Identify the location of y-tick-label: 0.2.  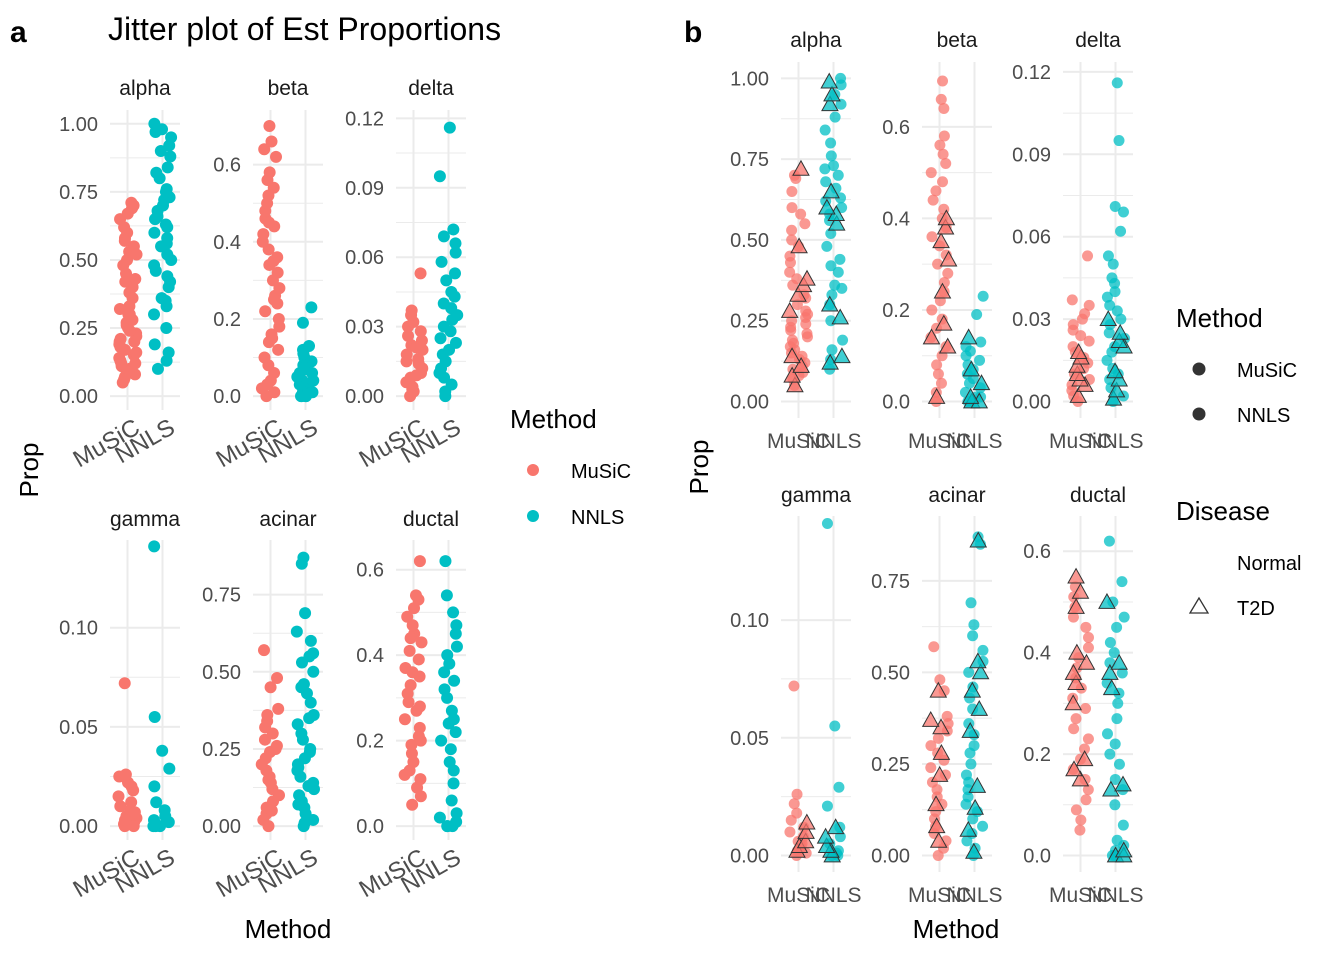
(370, 742).